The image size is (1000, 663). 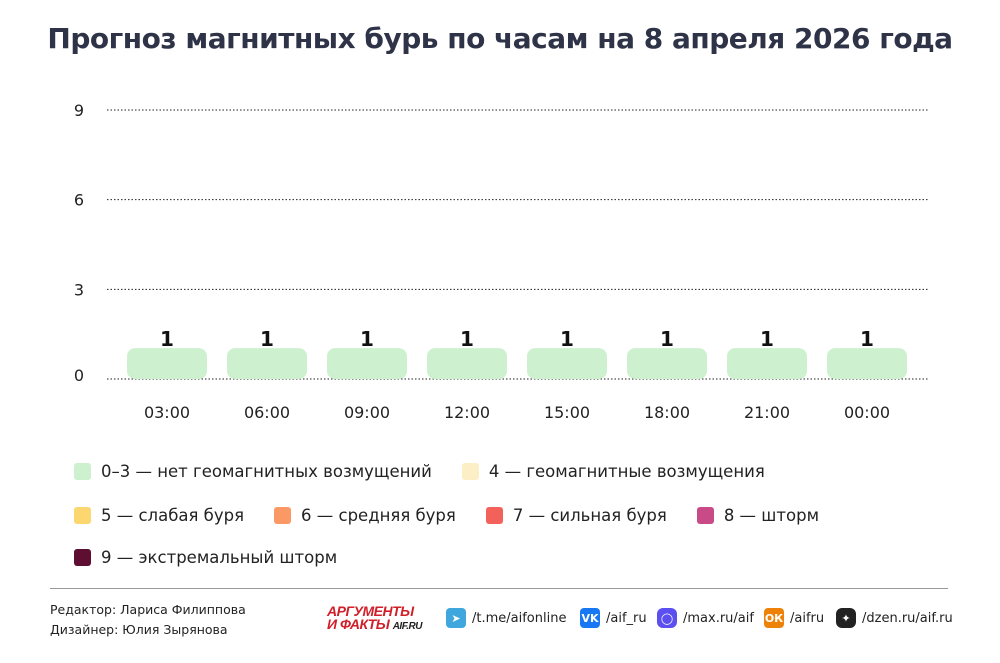 I want to click on y-tick-label: 0, so click(x=79, y=375).